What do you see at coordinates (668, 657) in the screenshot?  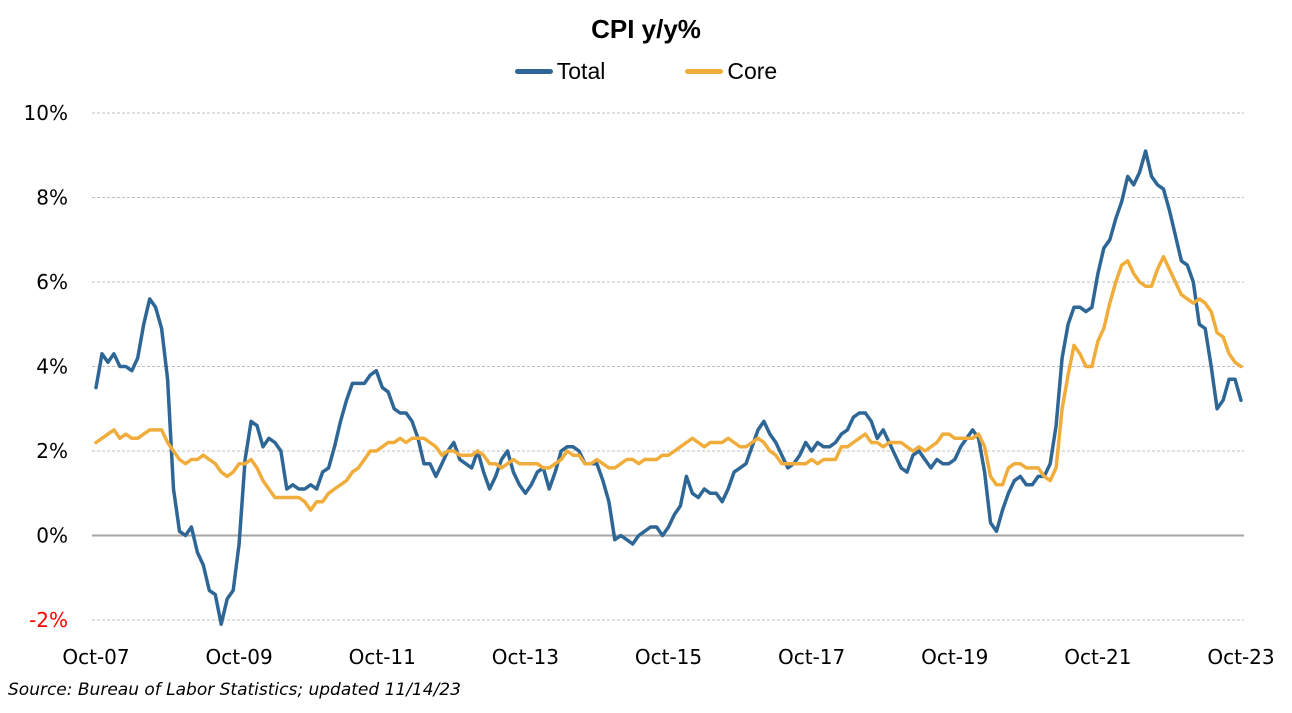 I see `x-tick-label: Oct-15` at bounding box center [668, 657].